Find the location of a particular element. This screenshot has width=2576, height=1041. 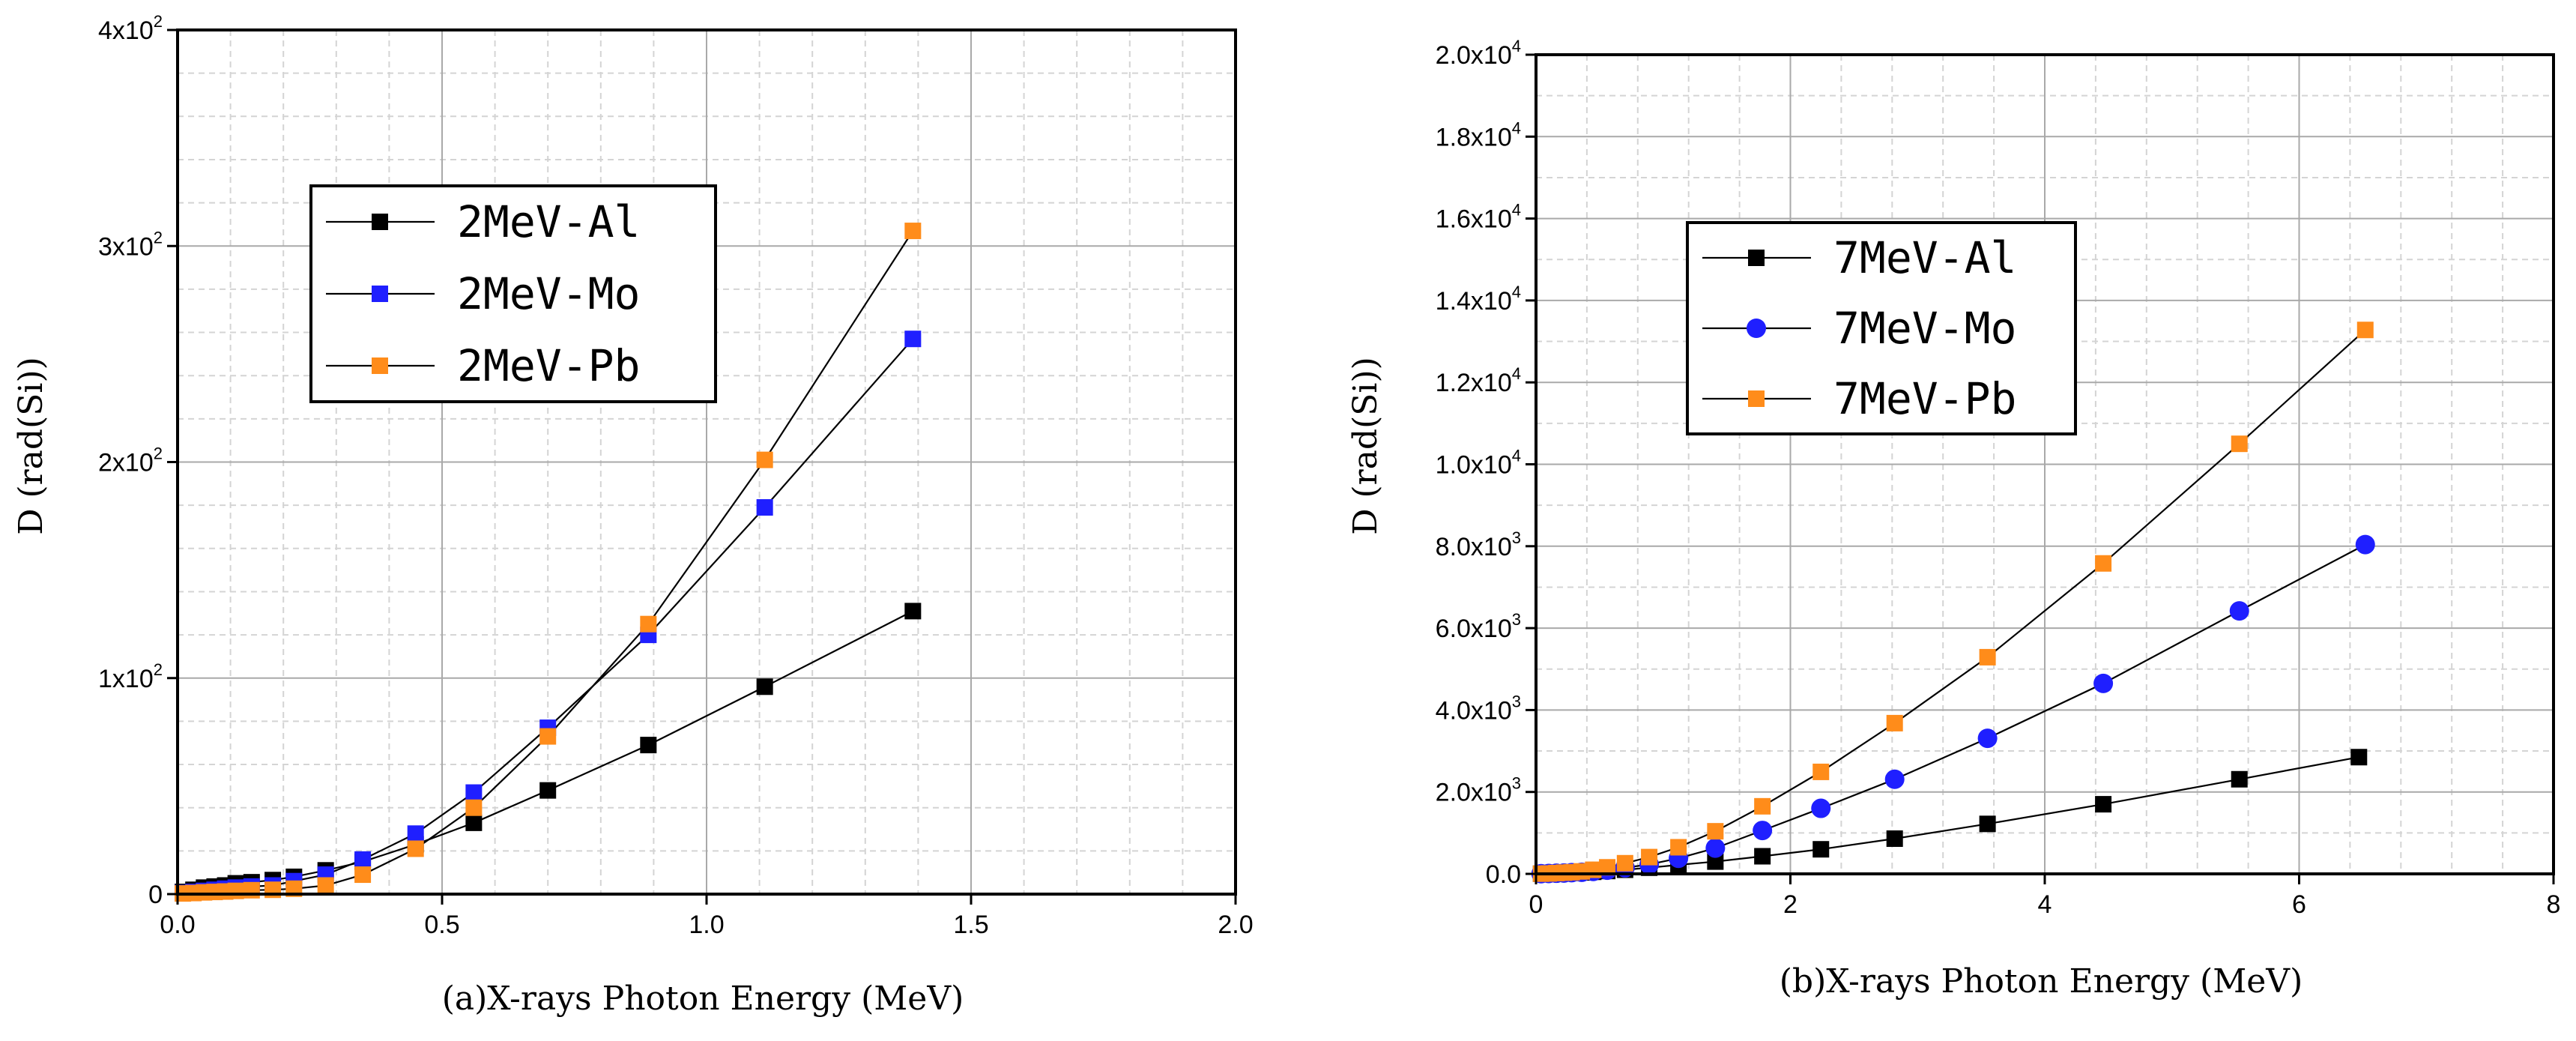

x-tick-label: 2.0 is located at coordinates (1235, 925).